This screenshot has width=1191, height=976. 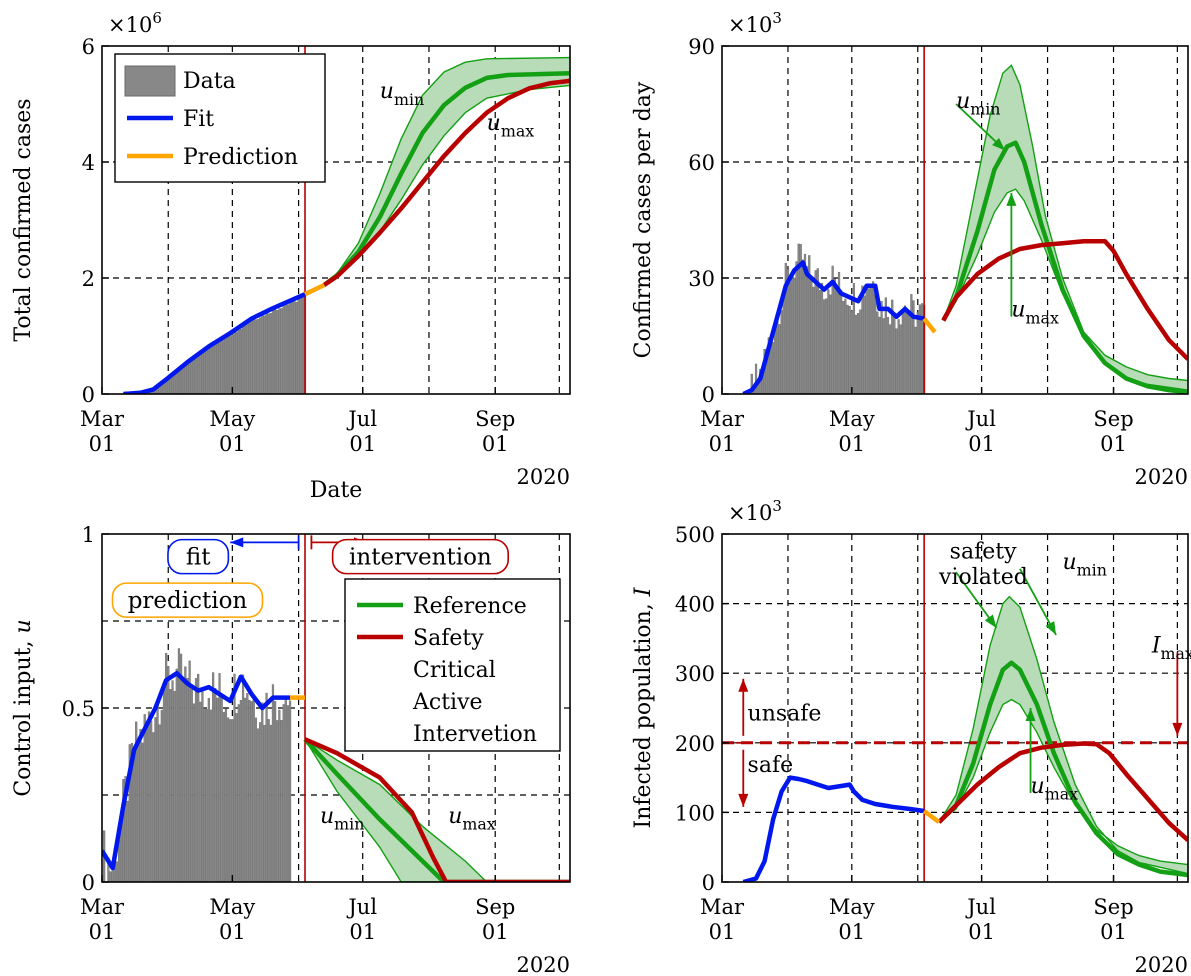 What do you see at coordinates (209, 81) in the screenshot?
I see `legend-label: Data` at bounding box center [209, 81].